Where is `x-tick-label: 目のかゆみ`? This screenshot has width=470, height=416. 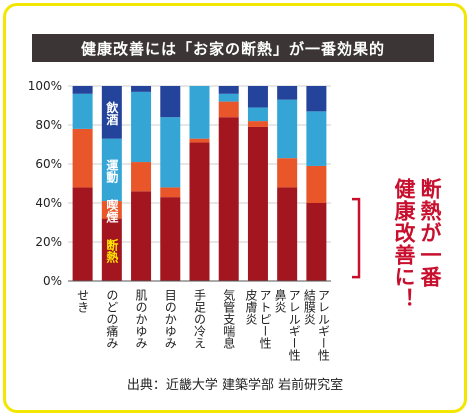
x-tick-label: 目のかゆみ is located at coordinates (170, 319).